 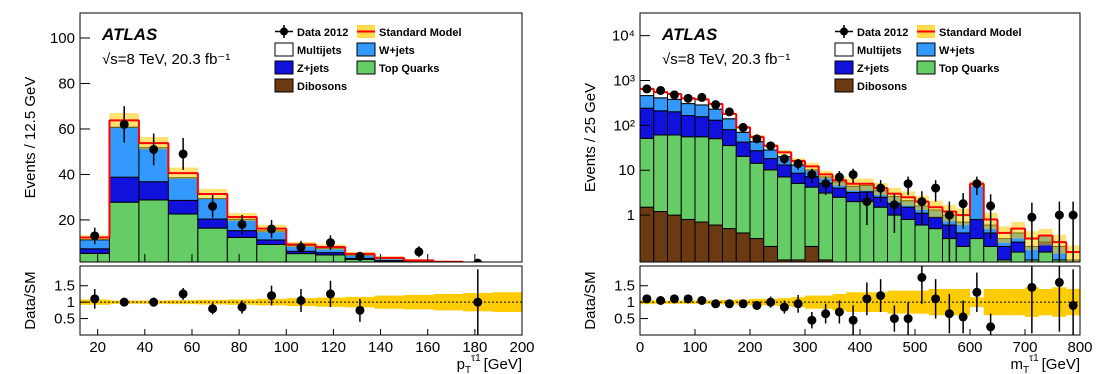 I want to click on y-tick-label: 60, so click(x=66, y=129).